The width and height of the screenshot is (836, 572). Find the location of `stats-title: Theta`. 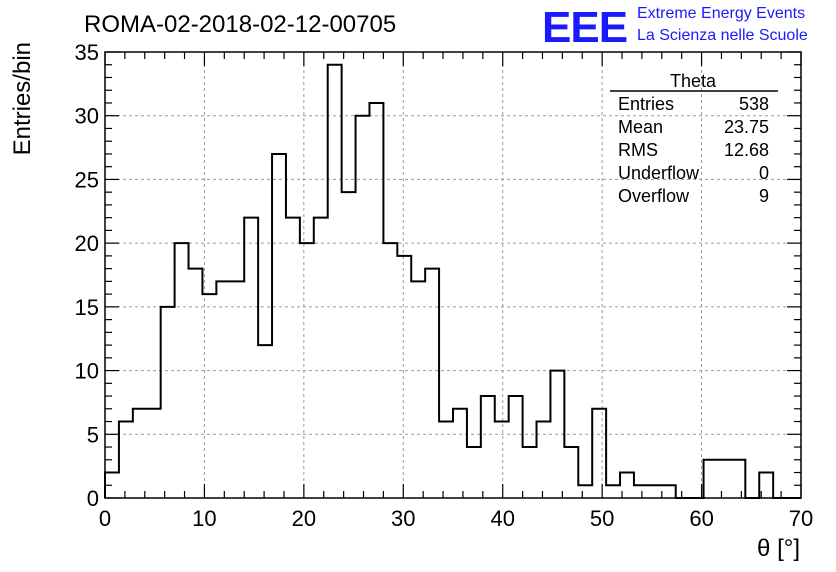

stats-title: Theta is located at coordinates (693, 81).